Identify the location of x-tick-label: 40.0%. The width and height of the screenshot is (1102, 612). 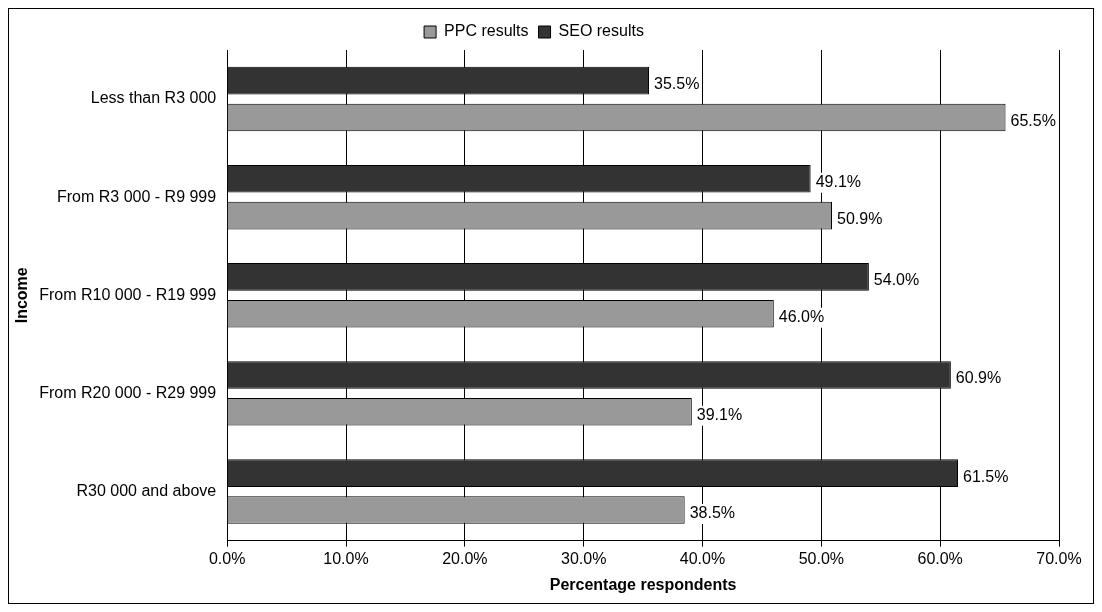
(702, 558).